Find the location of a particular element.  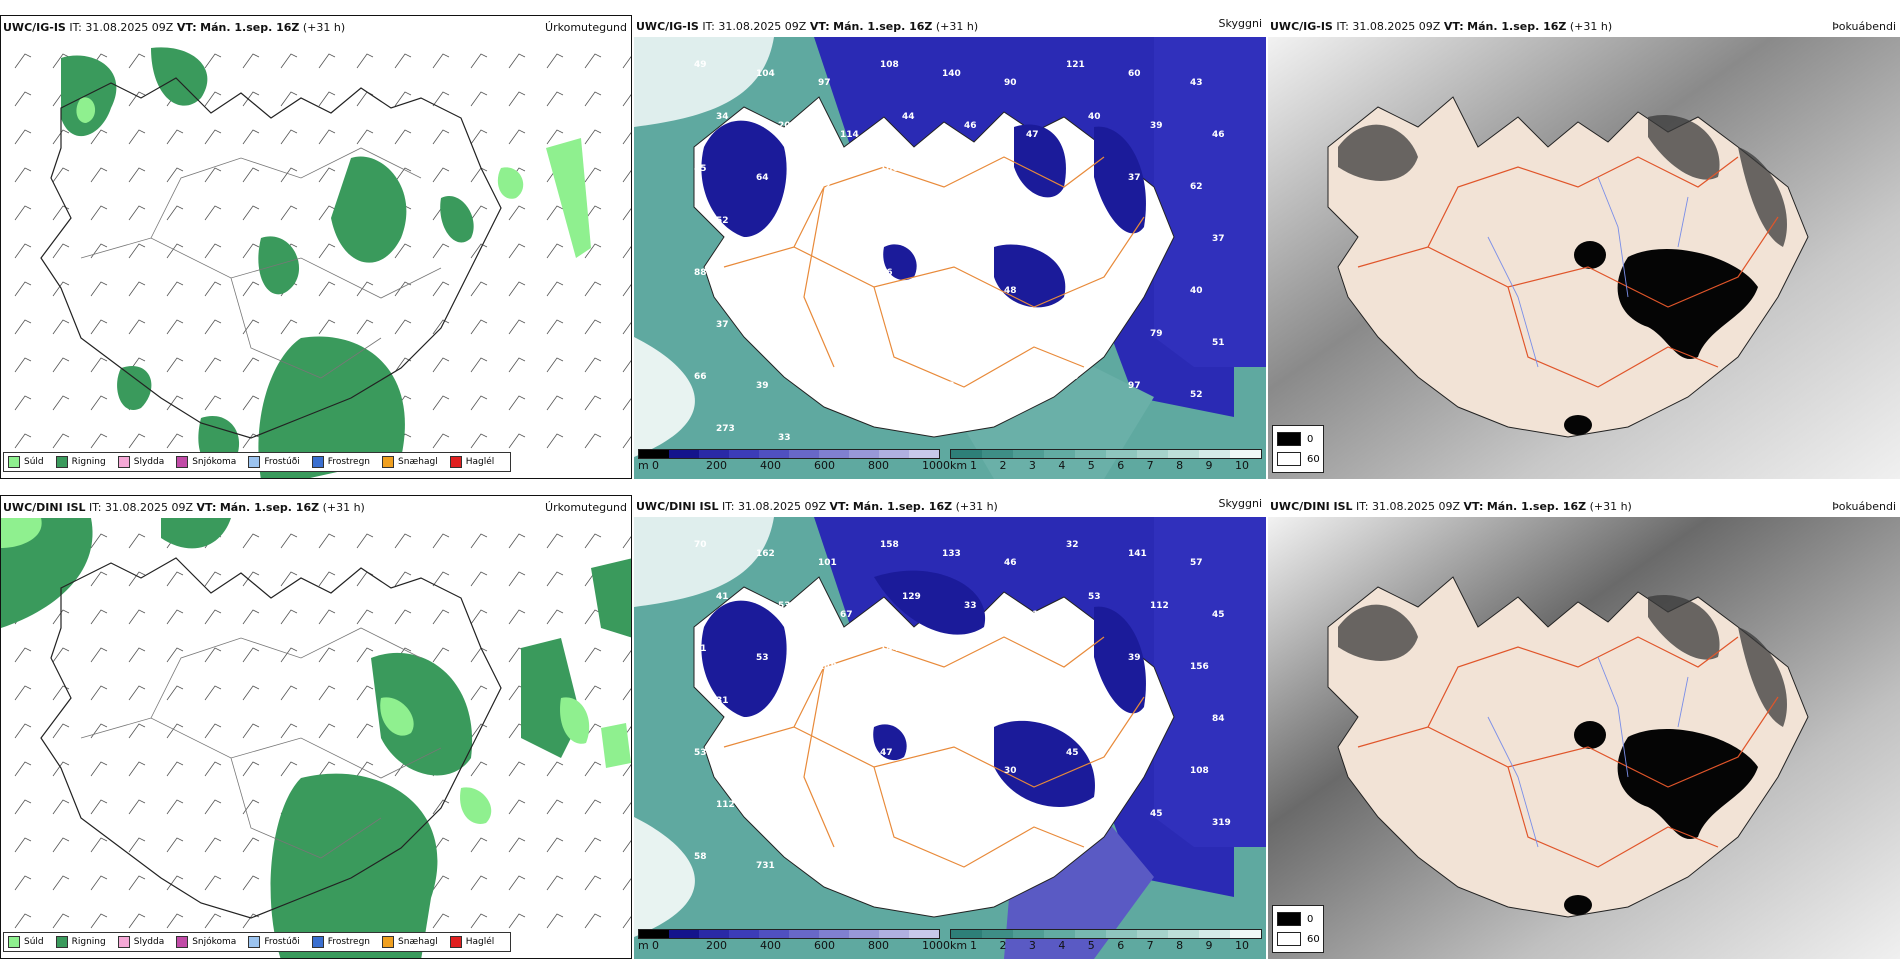

height-colorbar: m 0 200 400 600 800 1000 is located at coordinates (794, 942).